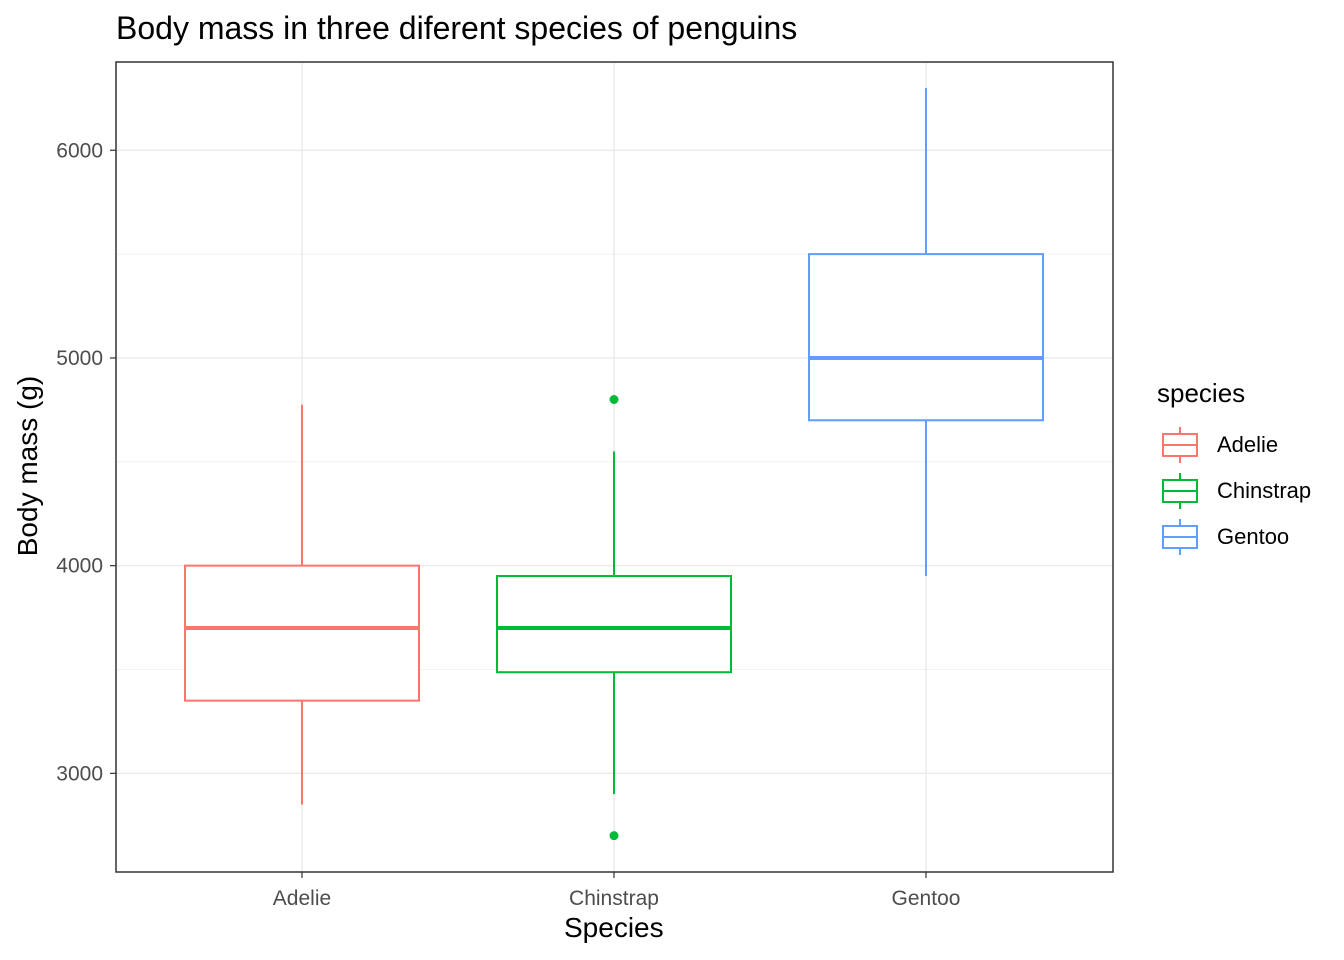 The height and width of the screenshot is (960, 1344). Describe the element at coordinates (926, 898) in the screenshot. I see `x-tick-label: Gentoo` at that location.